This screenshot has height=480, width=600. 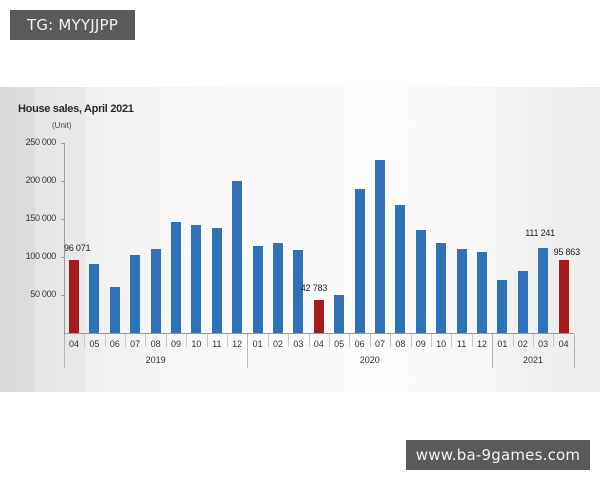 I want to click on data-label: 42 783, so click(x=314, y=288).